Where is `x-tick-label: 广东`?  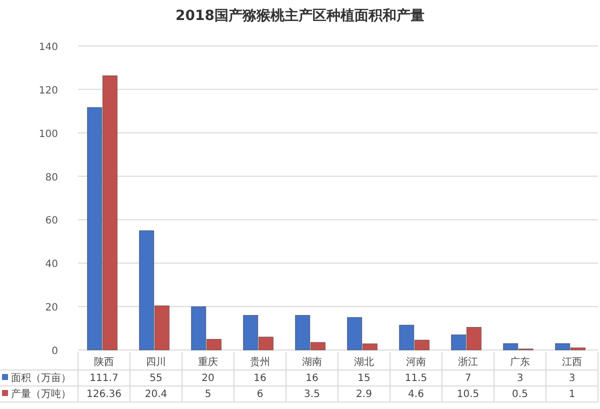
x-tick-label: 广东 is located at coordinates (520, 362).